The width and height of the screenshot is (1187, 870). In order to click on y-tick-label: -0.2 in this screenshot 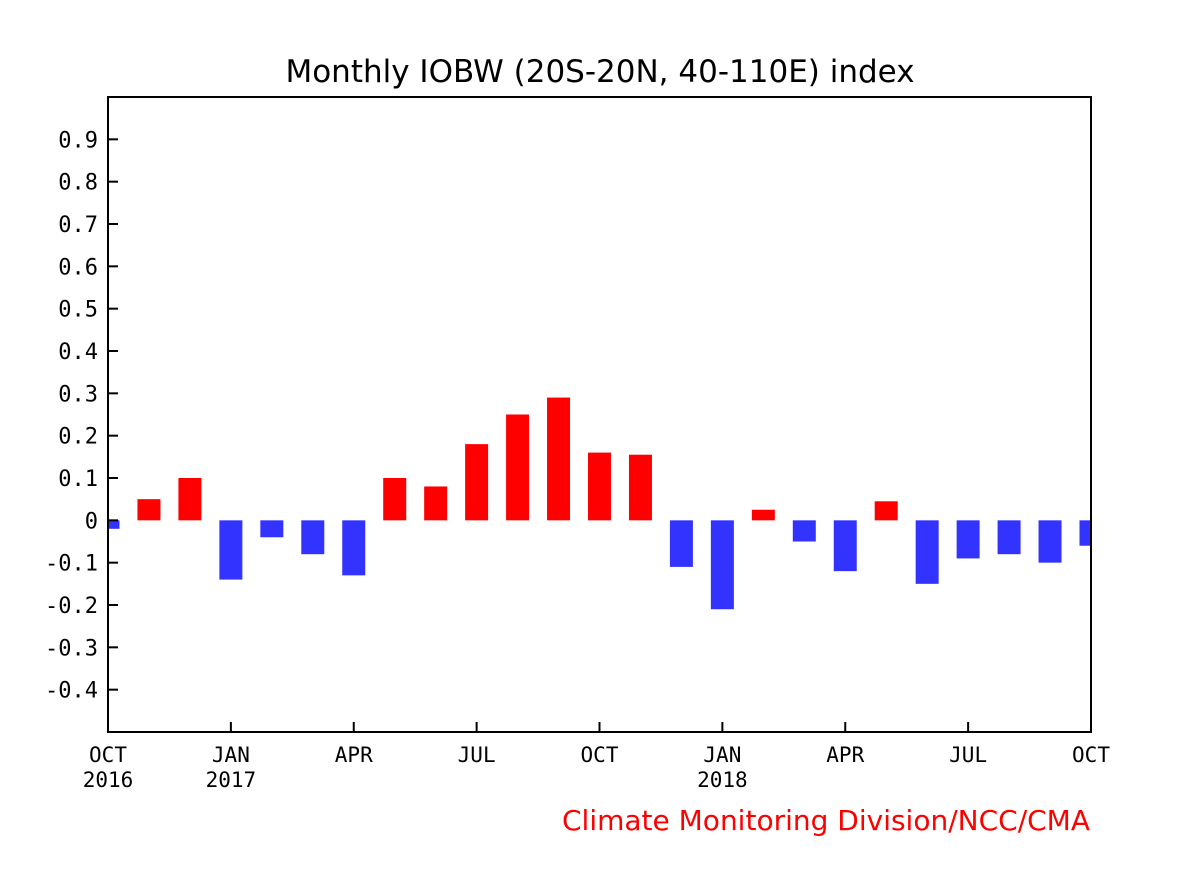, I will do `click(71, 606)`.